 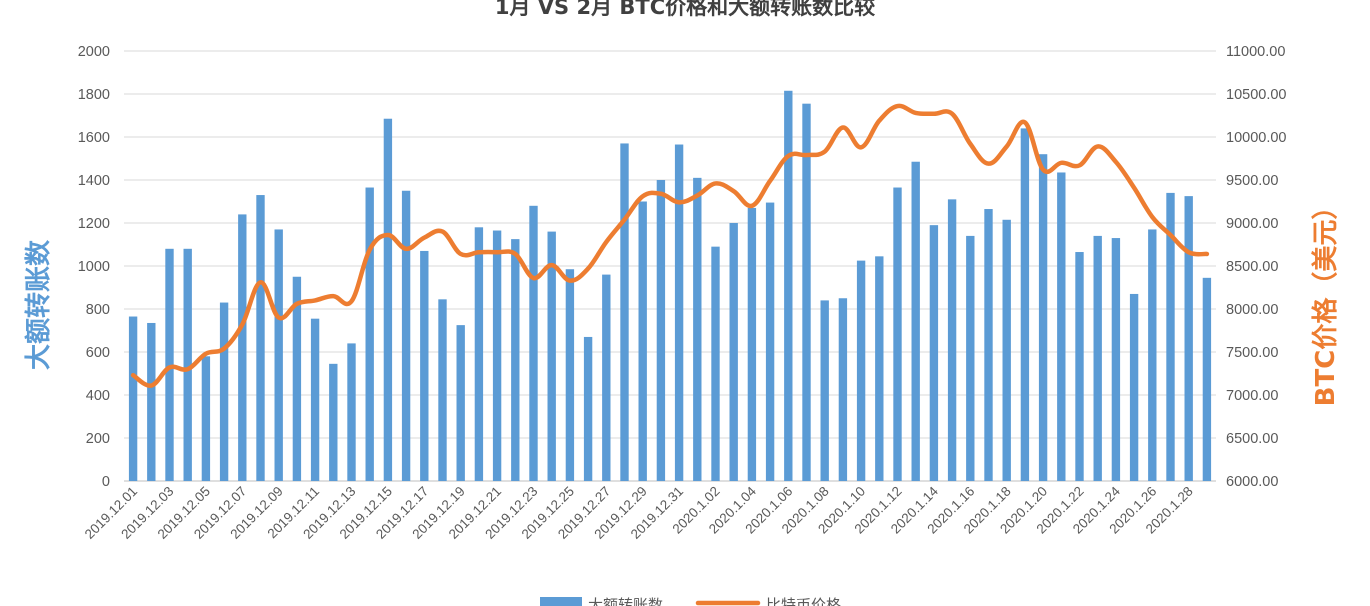 I want to click on right-tick-label: 7500.00, so click(x=1252, y=353).